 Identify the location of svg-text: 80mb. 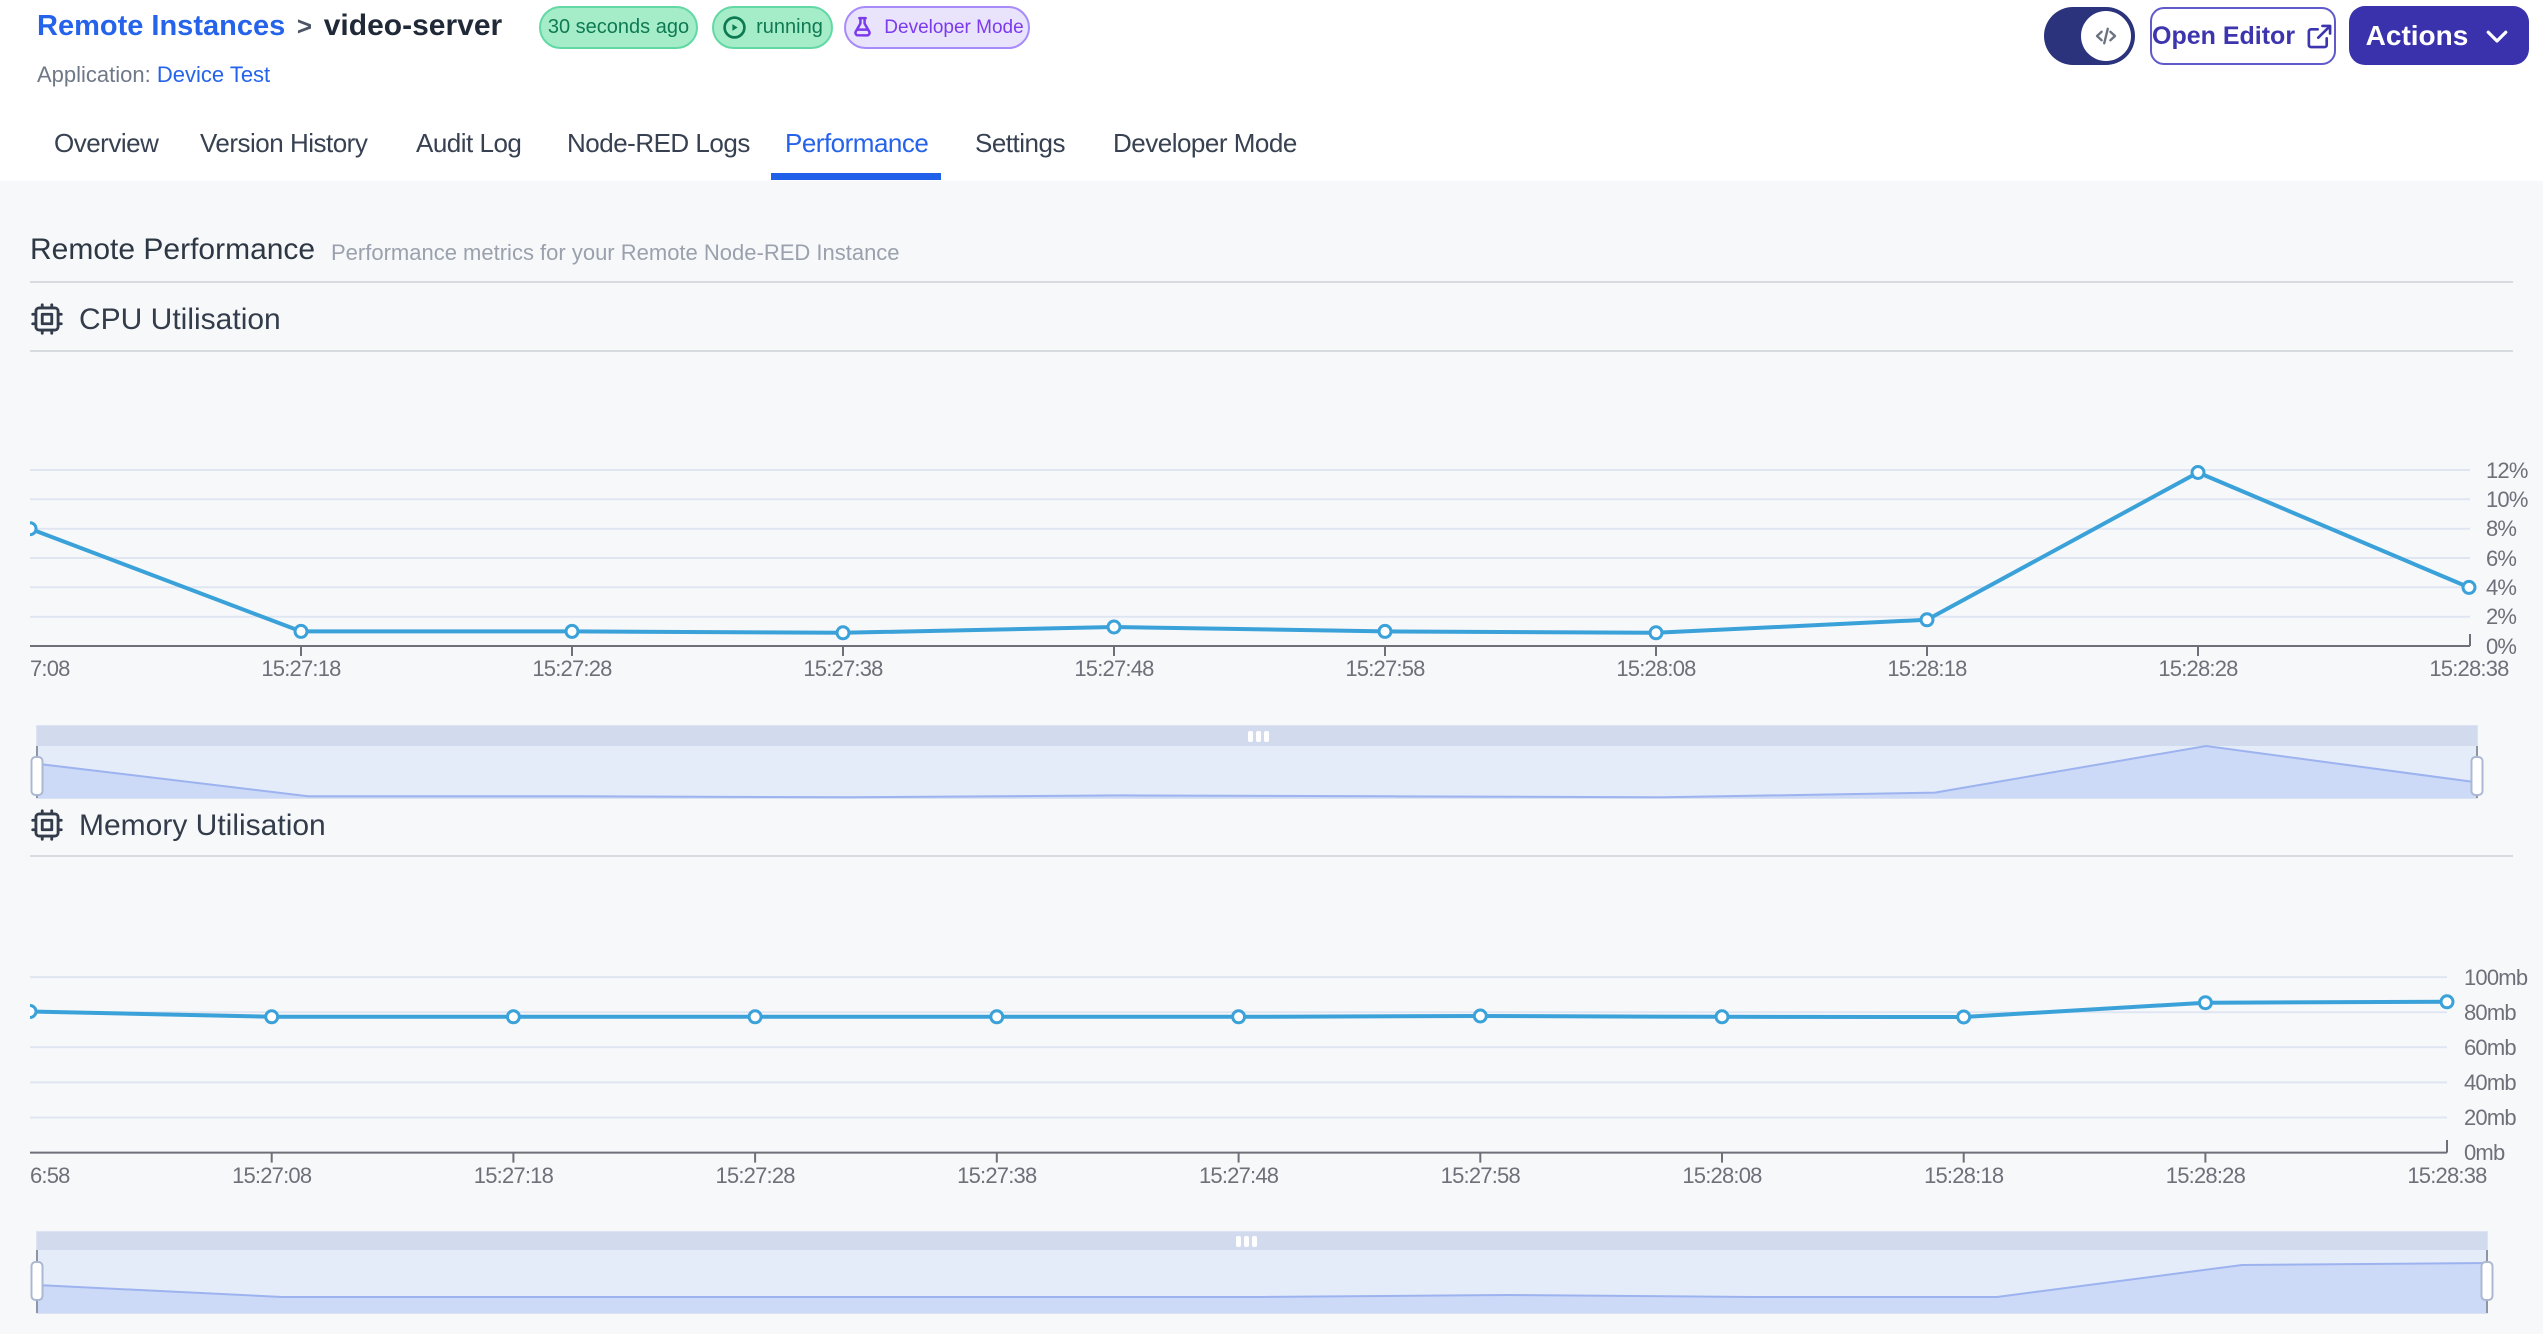
(2490, 1012).